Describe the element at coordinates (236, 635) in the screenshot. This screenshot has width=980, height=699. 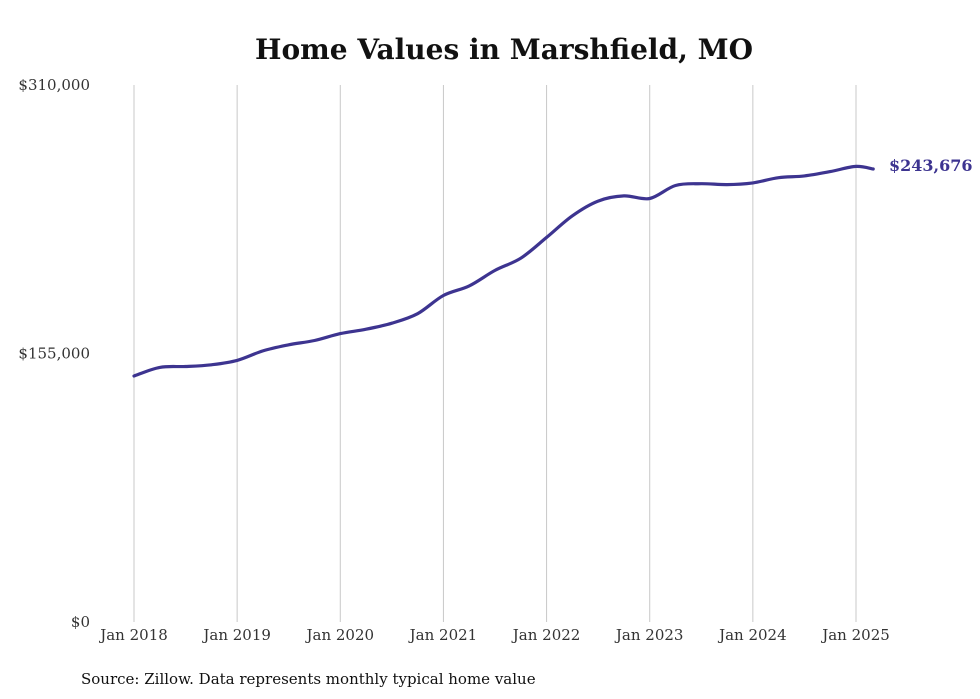
I see `x-tick-label: Jan 2019` at that location.